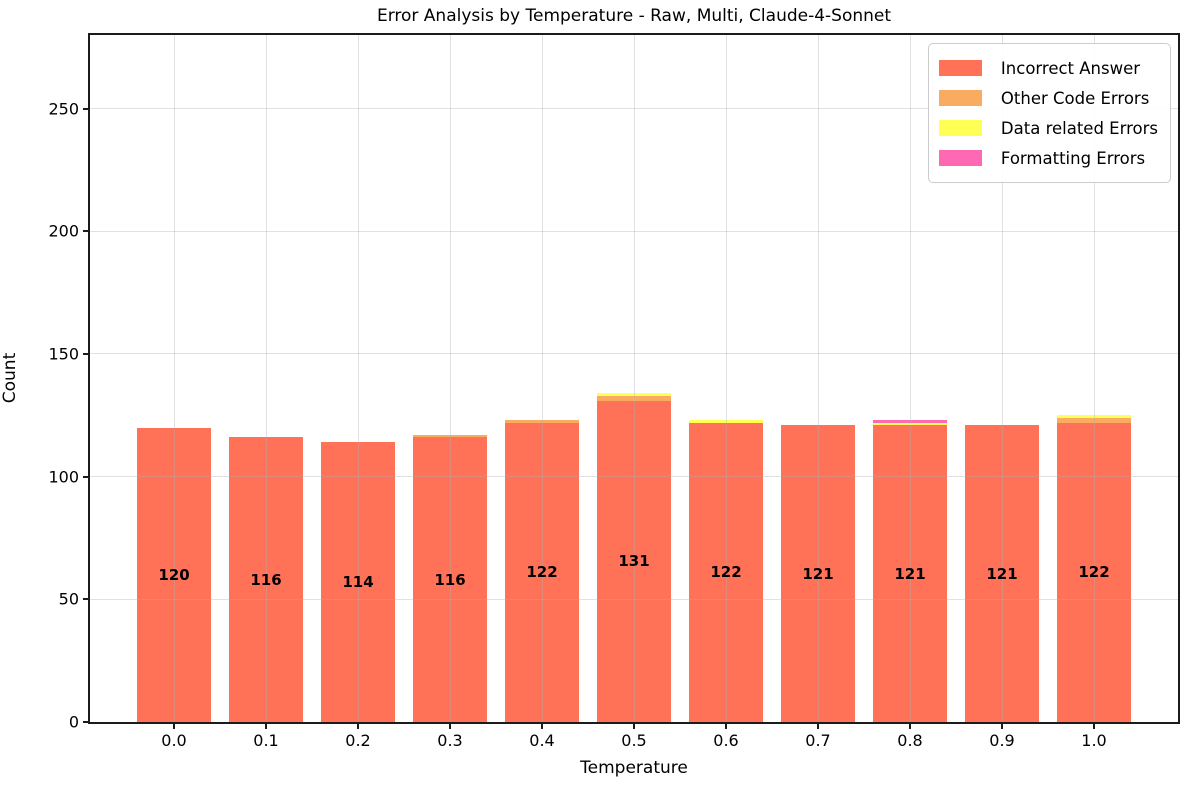  Describe the element at coordinates (68, 599) in the screenshot. I see `y-tick-label: 50` at that location.